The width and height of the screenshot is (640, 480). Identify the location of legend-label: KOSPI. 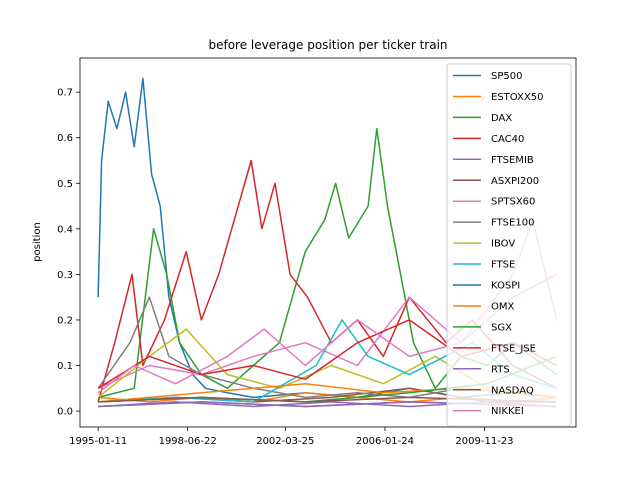
(505, 286).